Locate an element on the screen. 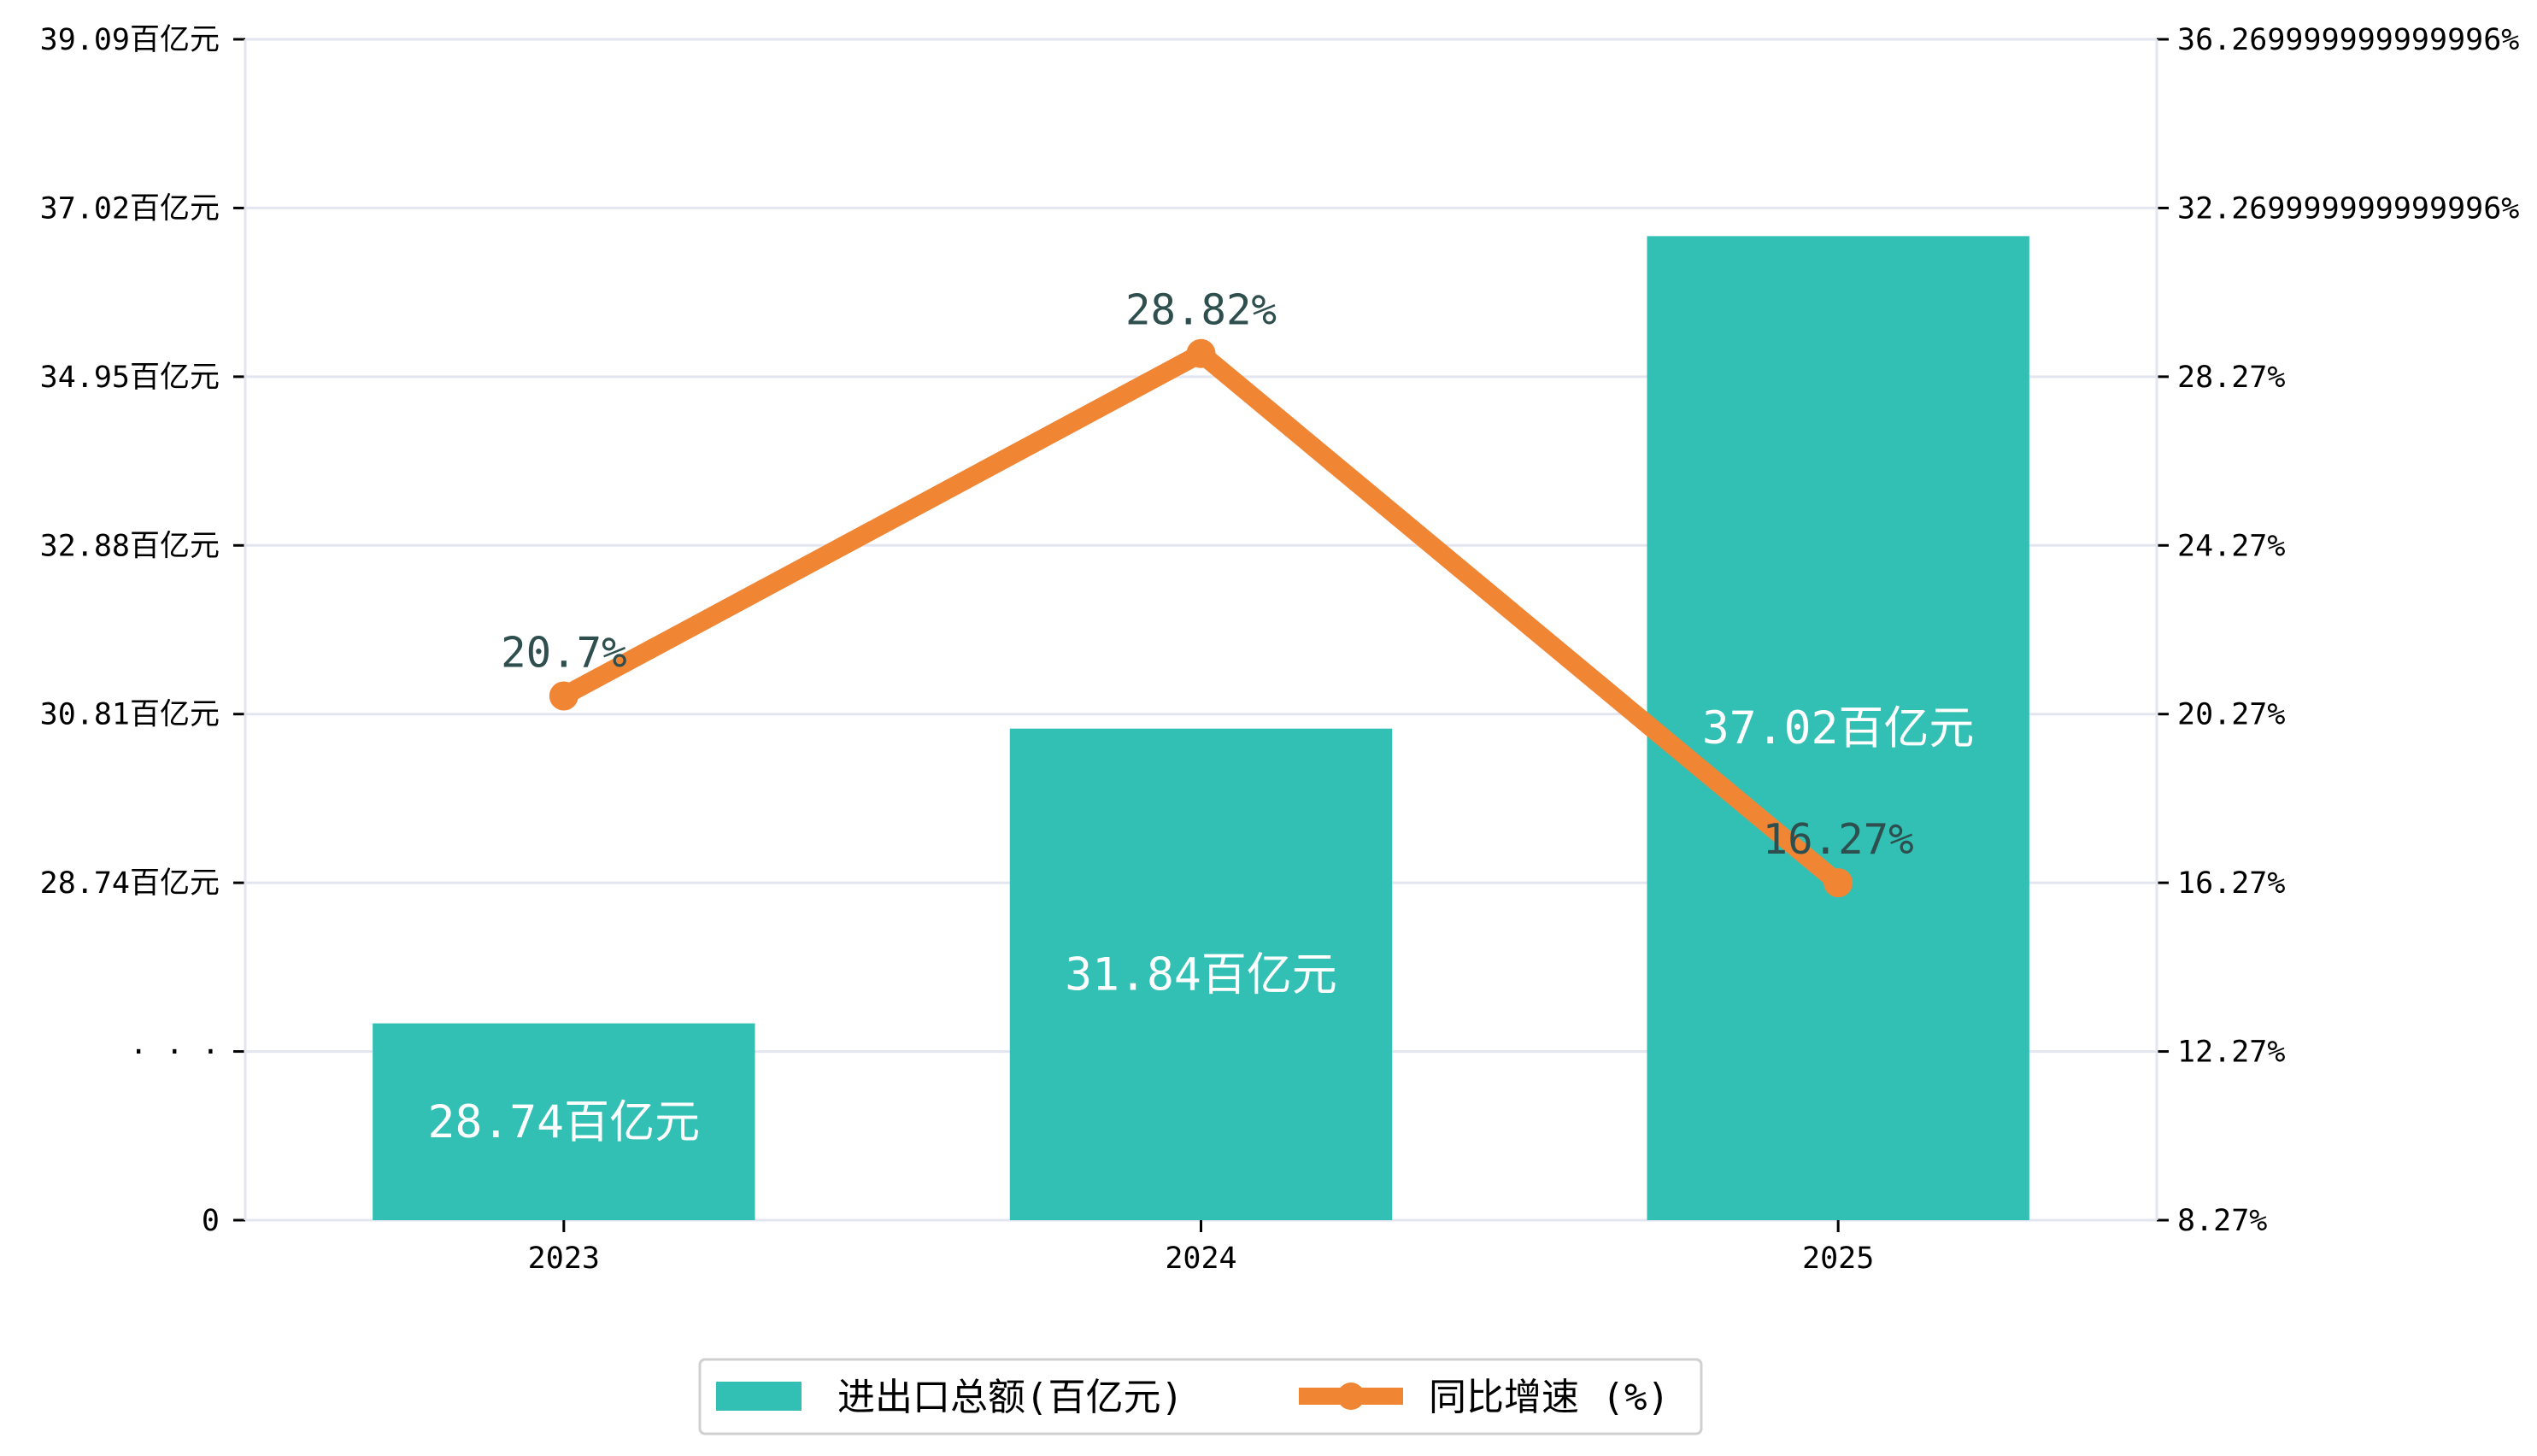 This screenshot has width=2537, height=1456. legend-swatch-bar is located at coordinates (759, 1397).